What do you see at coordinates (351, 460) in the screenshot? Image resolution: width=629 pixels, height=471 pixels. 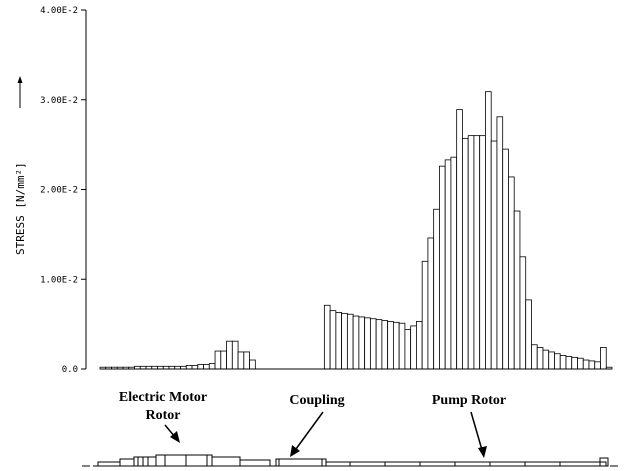 I see `rotor-profile` at bounding box center [351, 460].